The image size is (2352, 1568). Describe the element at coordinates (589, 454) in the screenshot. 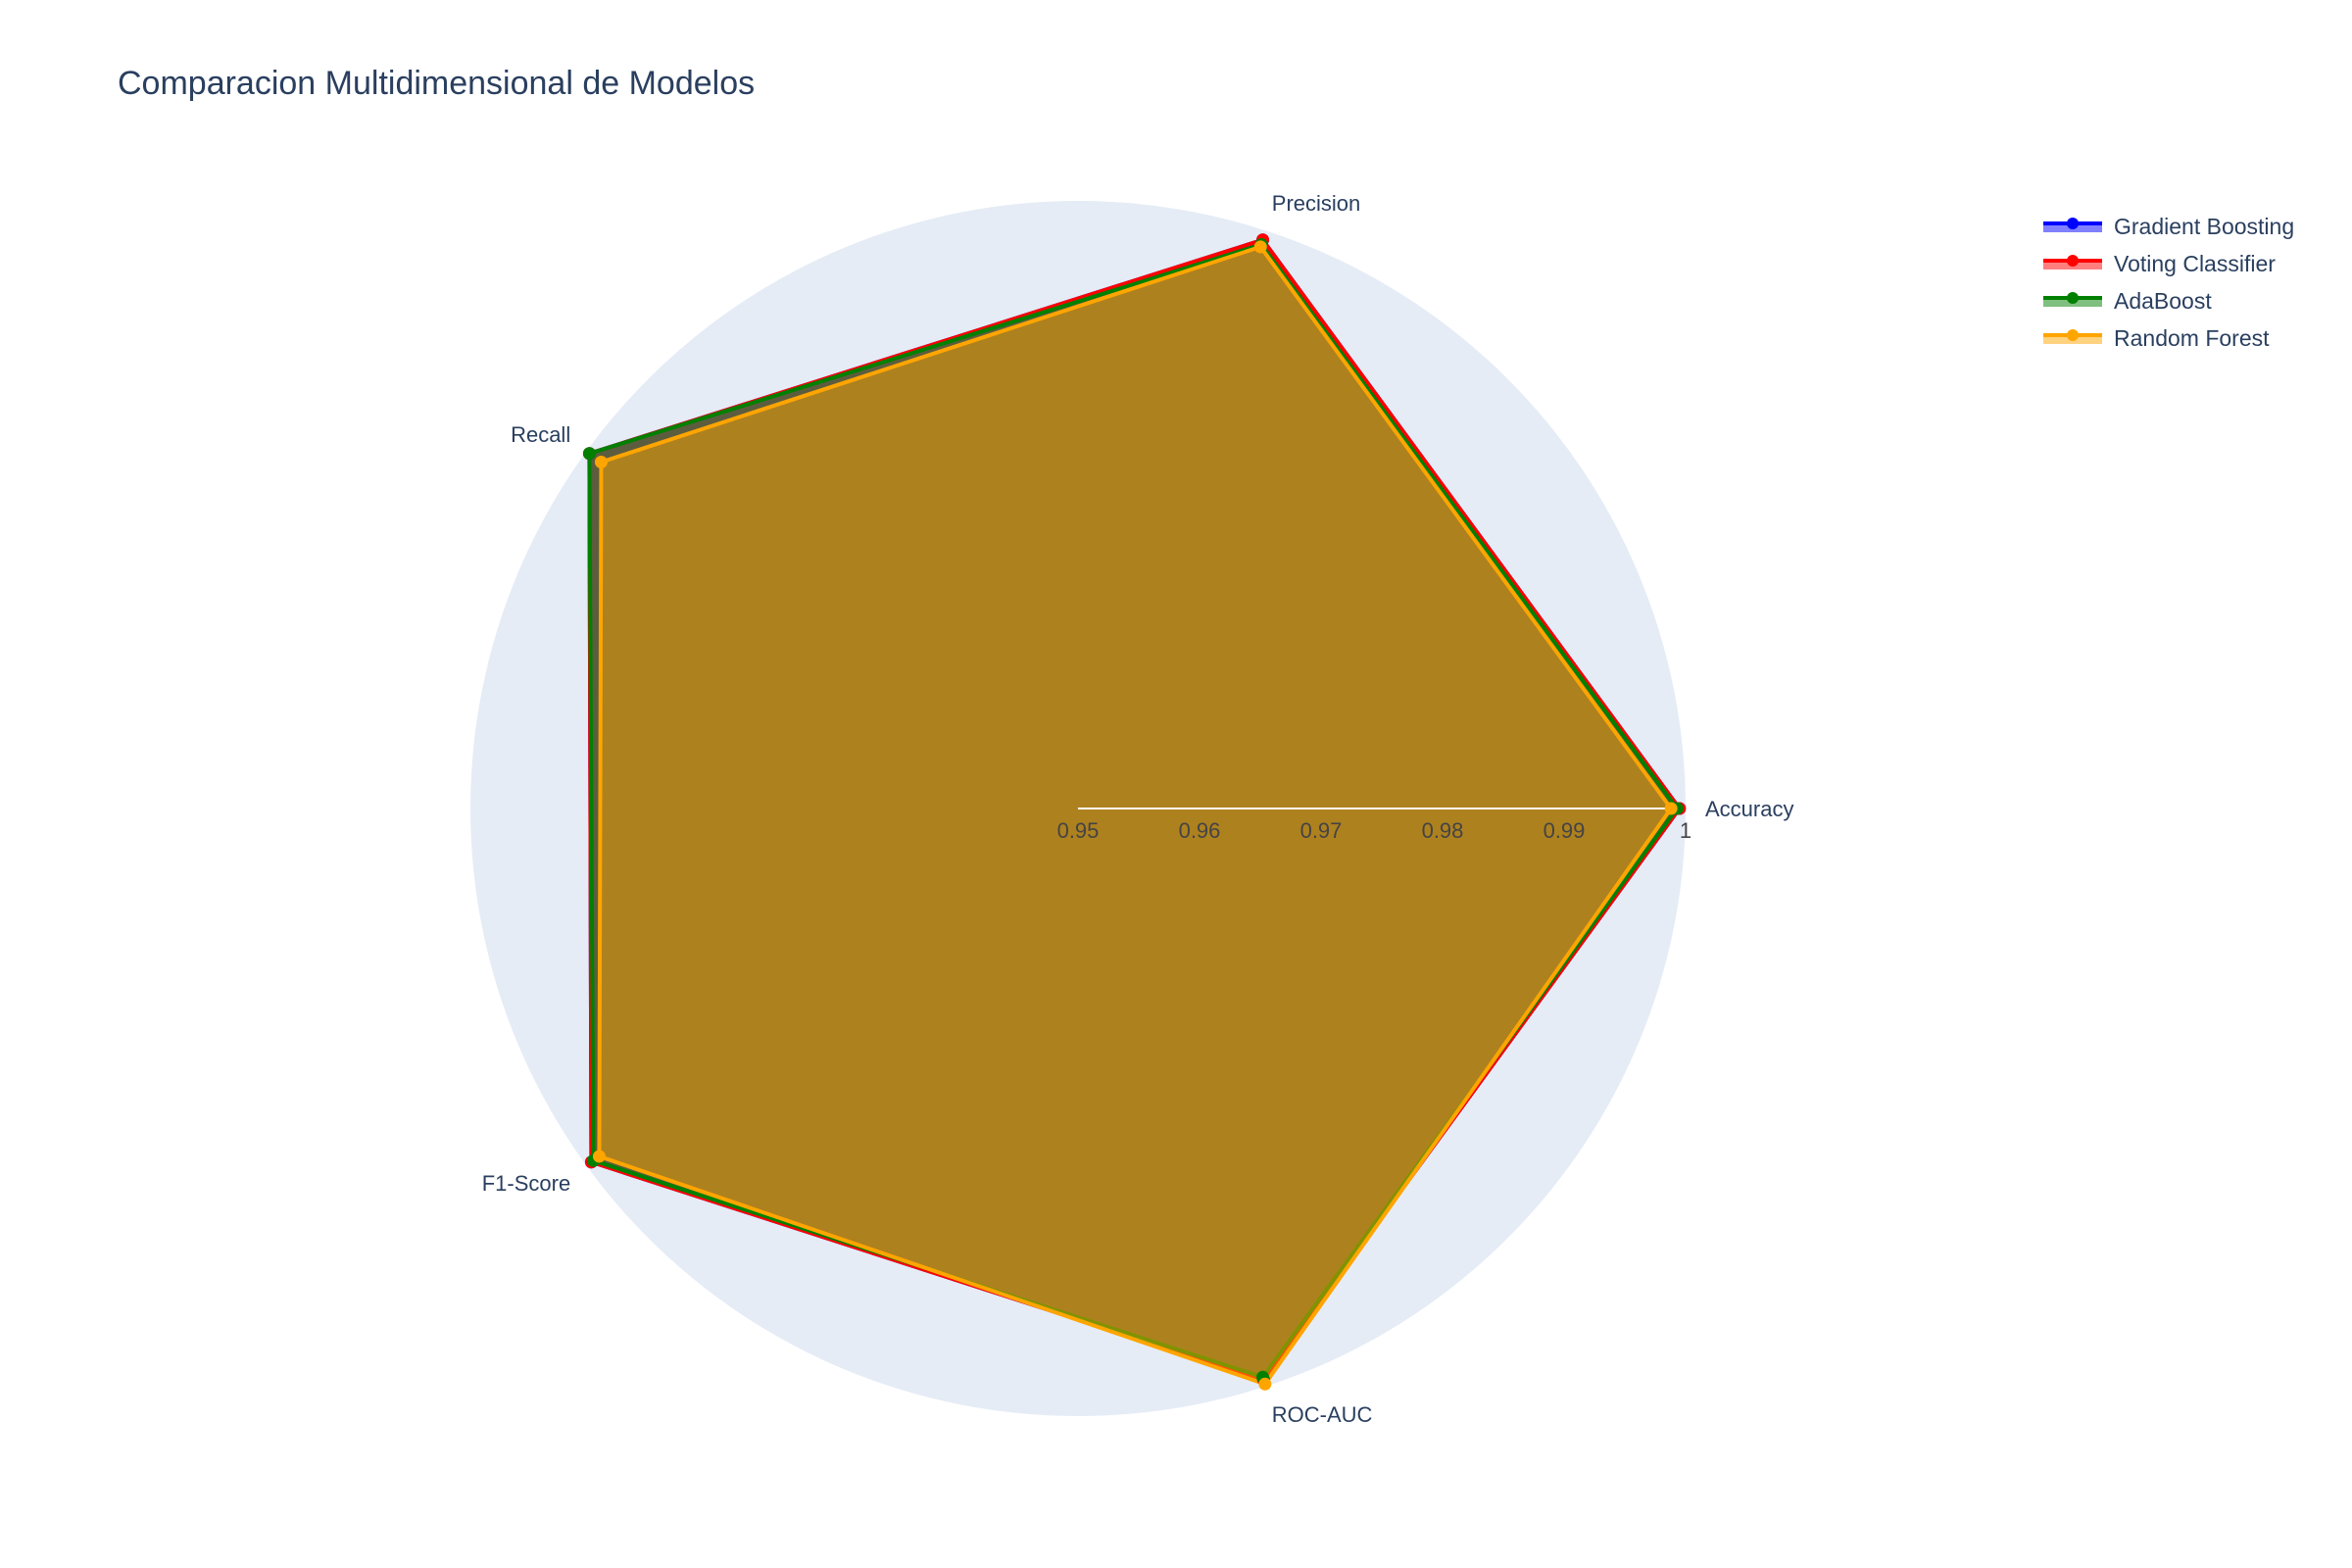

I see `data-point-adaboost` at that location.